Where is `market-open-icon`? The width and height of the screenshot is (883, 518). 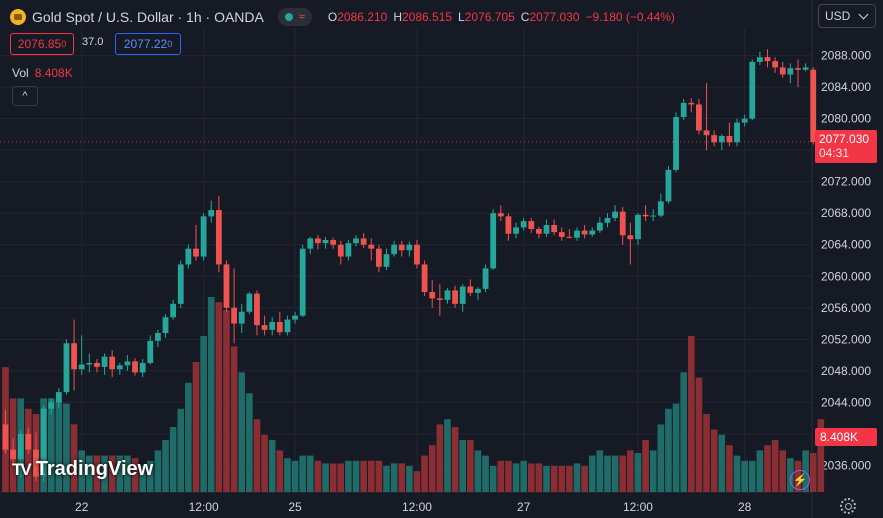
market-open-icon is located at coordinates (288, 17).